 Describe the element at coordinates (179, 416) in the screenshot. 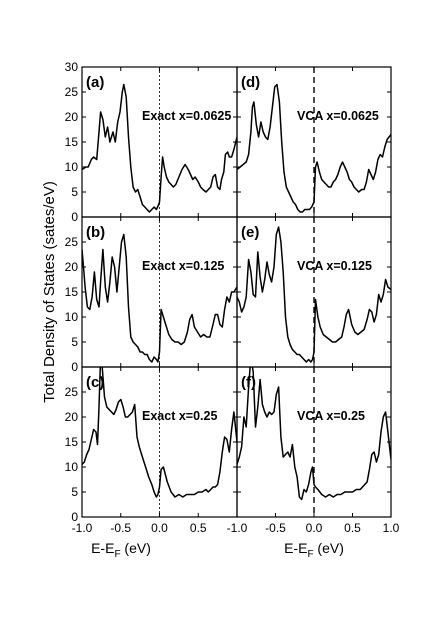

I see `panel-annotation: Exact x=0.25` at that location.